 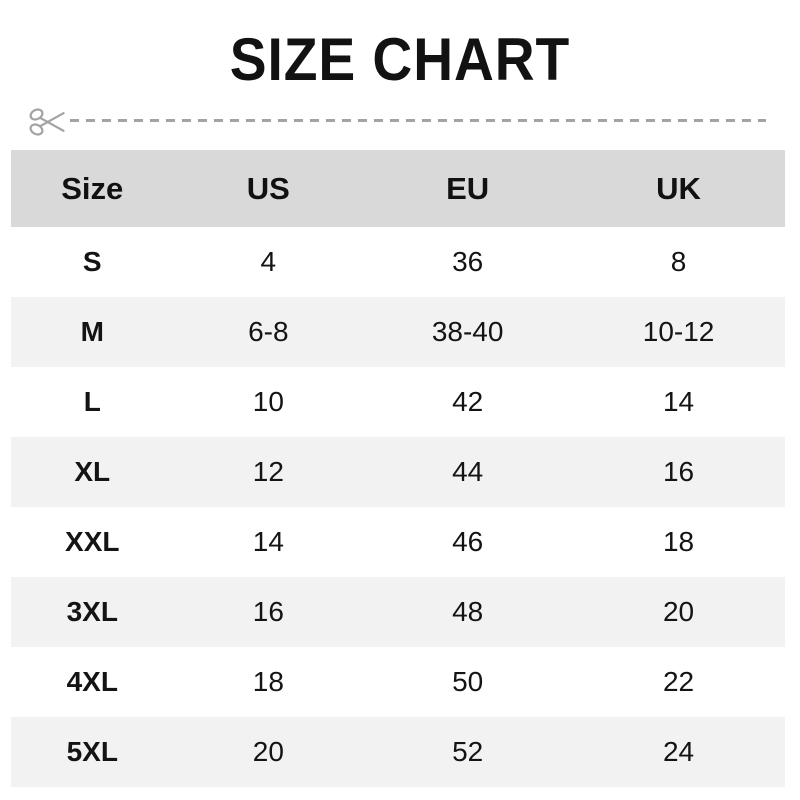 I want to click on cell-size: XL, so click(x=92, y=471).